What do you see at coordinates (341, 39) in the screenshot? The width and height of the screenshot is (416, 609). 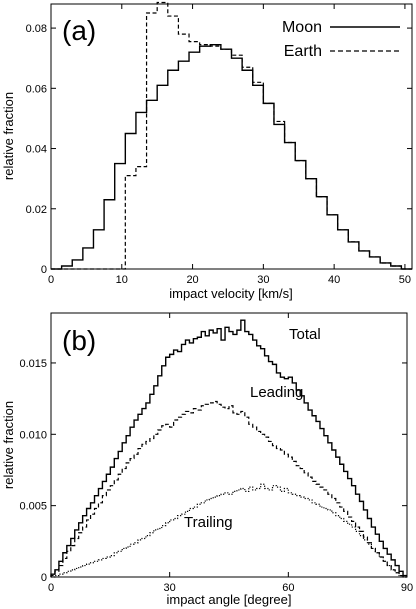 I see `panel-a-legend: Moon Earth` at bounding box center [341, 39].